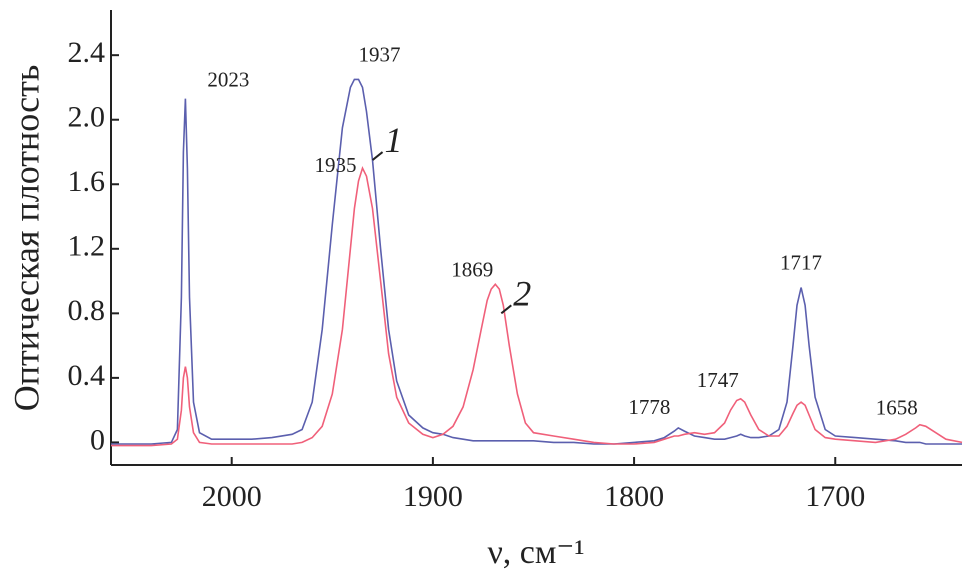 This screenshot has width=965, height=577. What do you see at coordinates (87, 181) in the screenshot?
I see `y-tick-label: 1.6` at bounding box center [87, 181].